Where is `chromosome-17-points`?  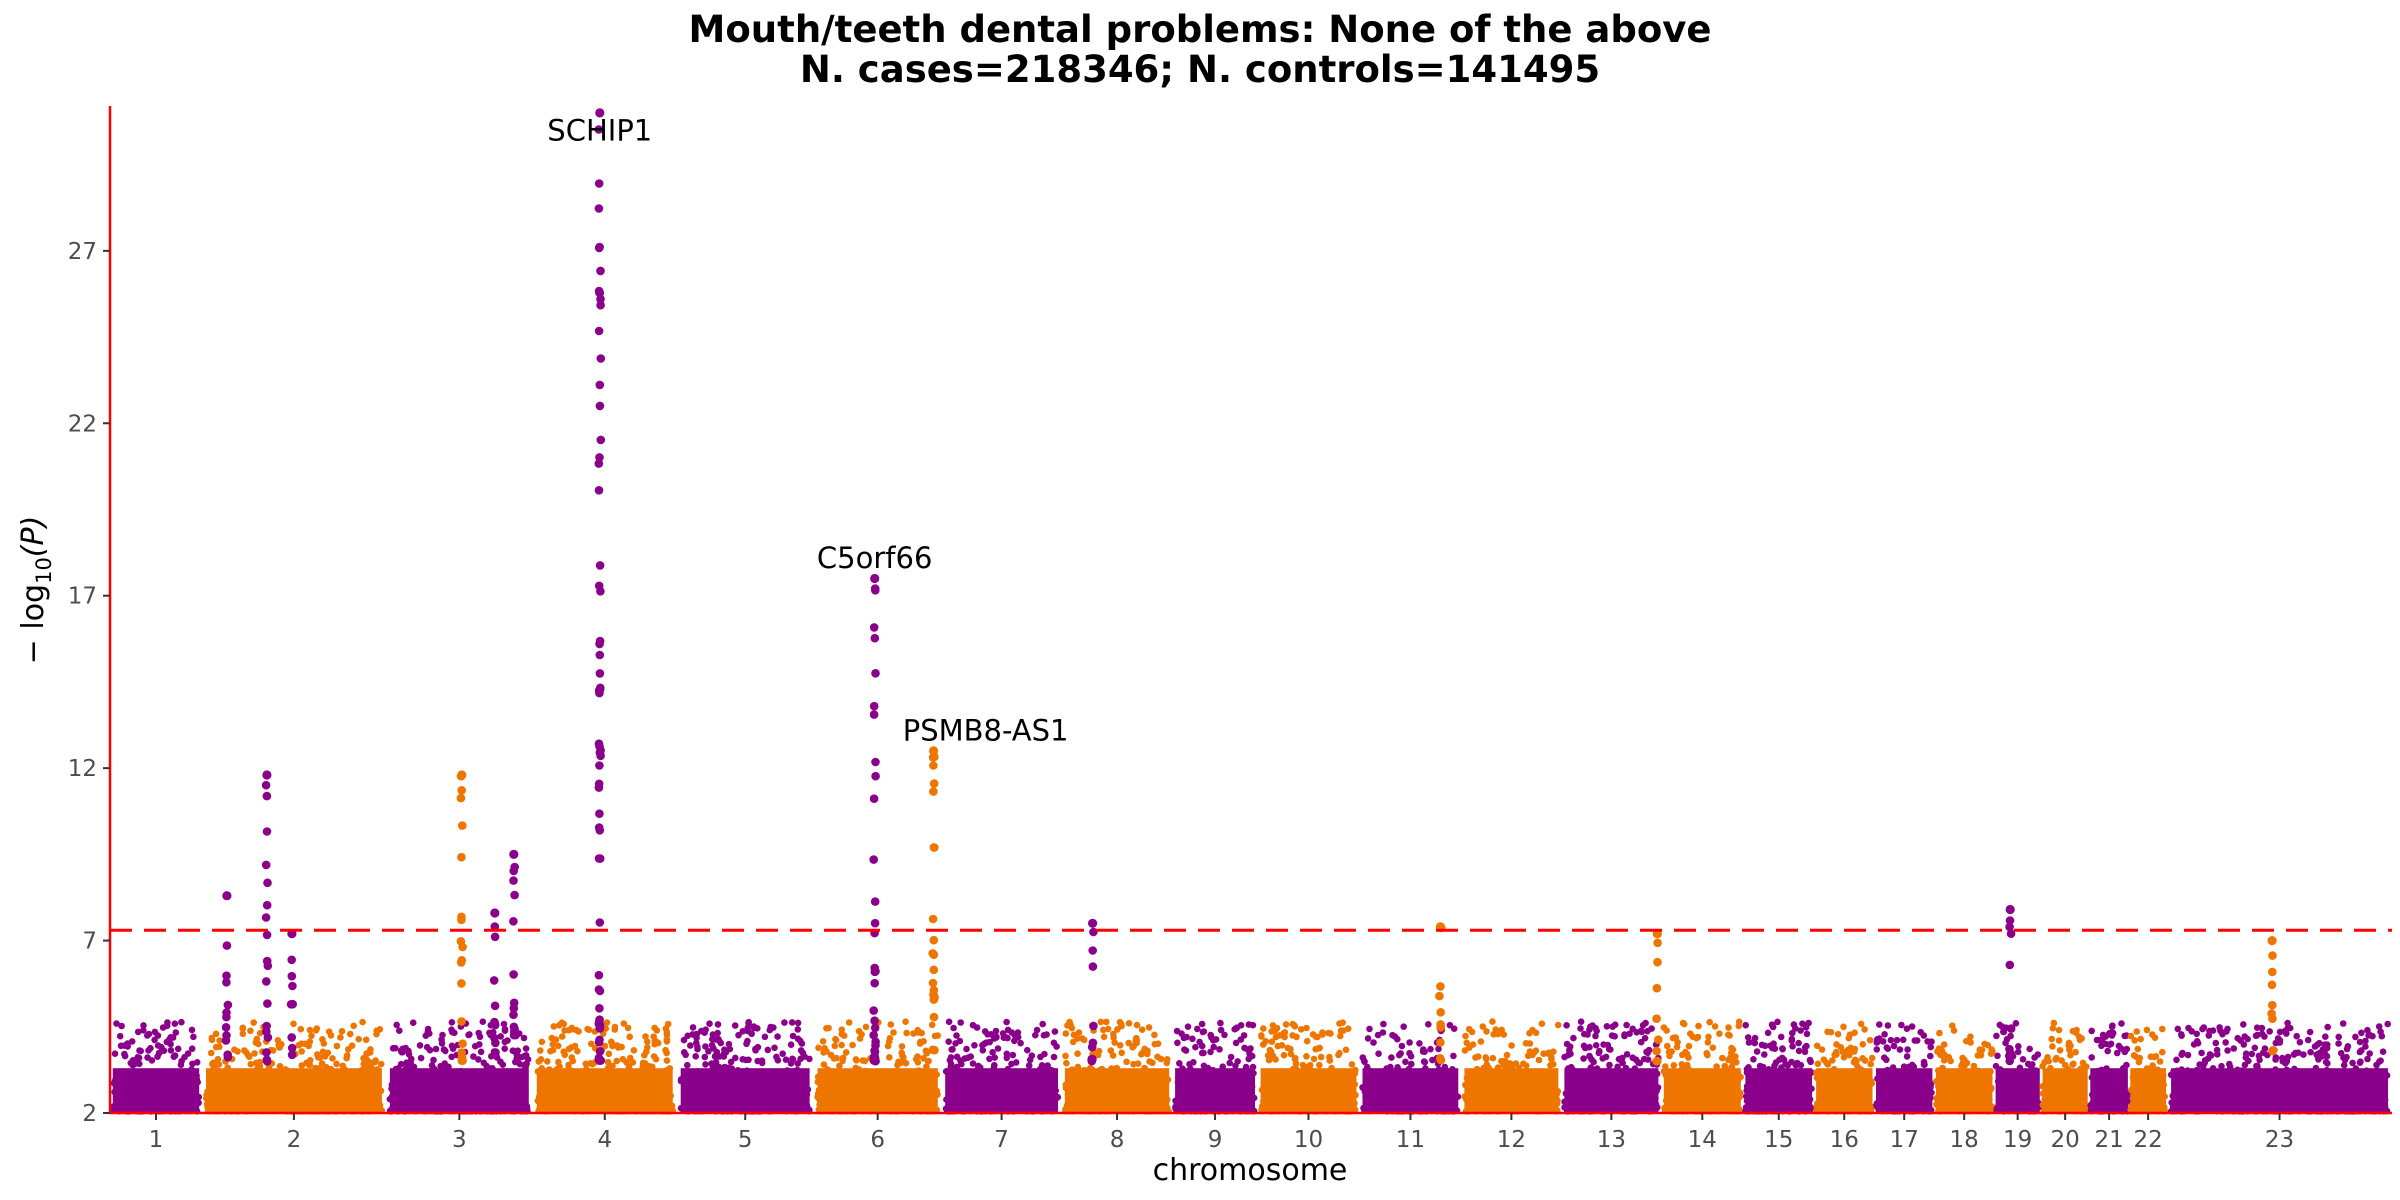
chromosome-17-points is located at coordinates (1904, 1068).